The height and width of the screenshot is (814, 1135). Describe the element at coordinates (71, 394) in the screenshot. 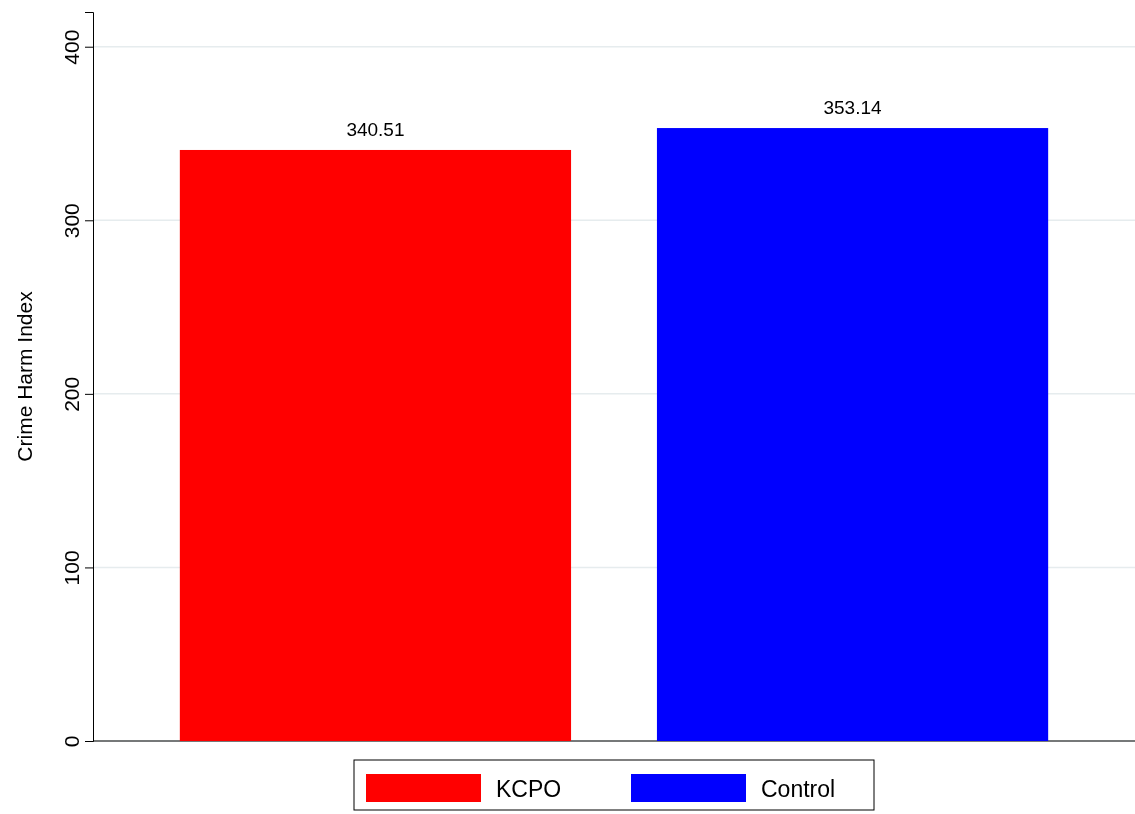

I see `y-tick-label: 200` at that location.